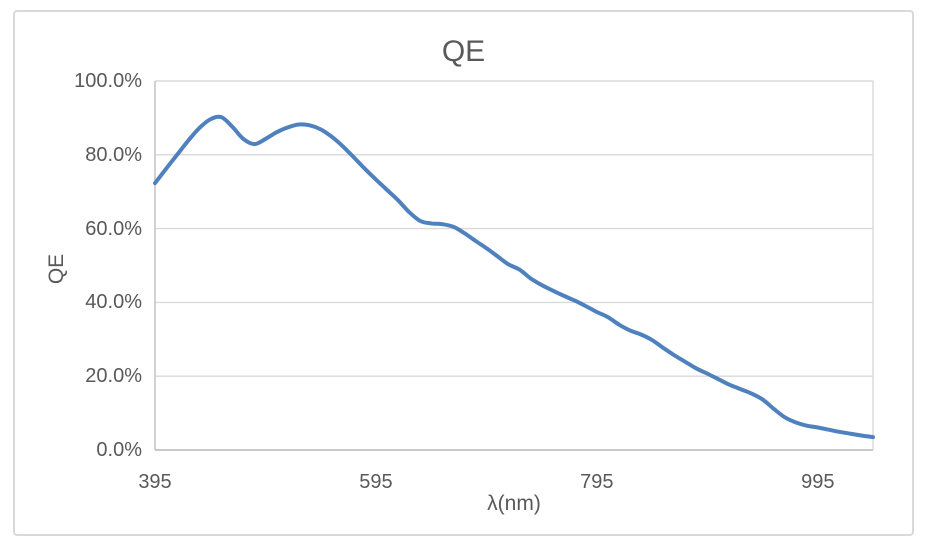  Describe the element at coordinates (818, 482) in the screenshot. I see `x-tick-label: 995` at that location.